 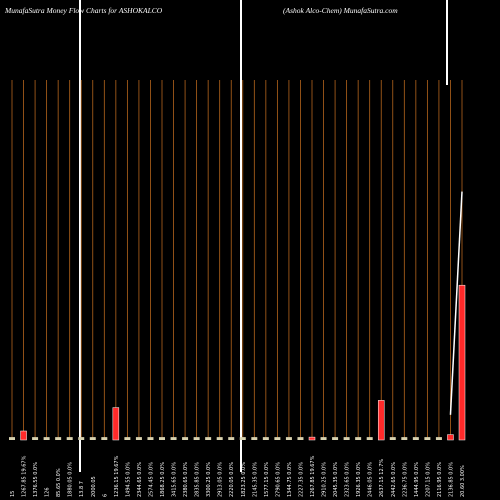 I want to click on x-tick-label: 1823.25 0.0%, so click(x=244, y=479).